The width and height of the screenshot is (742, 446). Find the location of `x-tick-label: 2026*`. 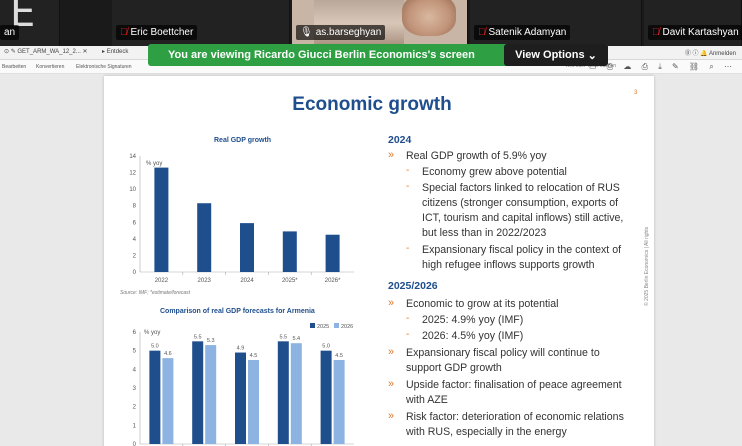

x-tick-label: 2026* is located at coordinates (333, 281).